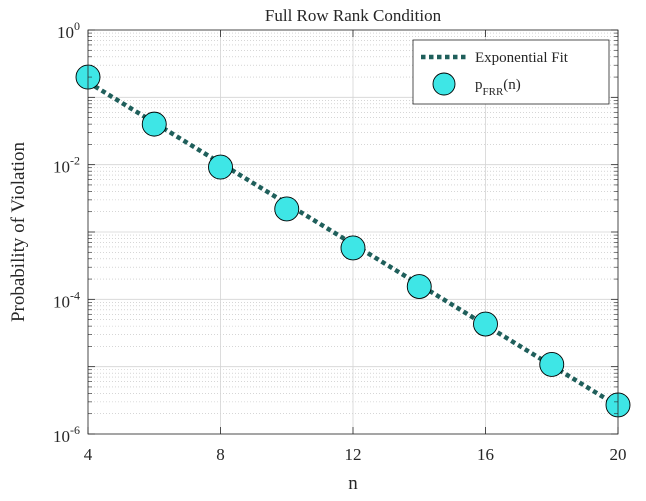 The height and width of the screenshot is (501, 646). I want to click on x-tick-label: 12, so click(353, 454).